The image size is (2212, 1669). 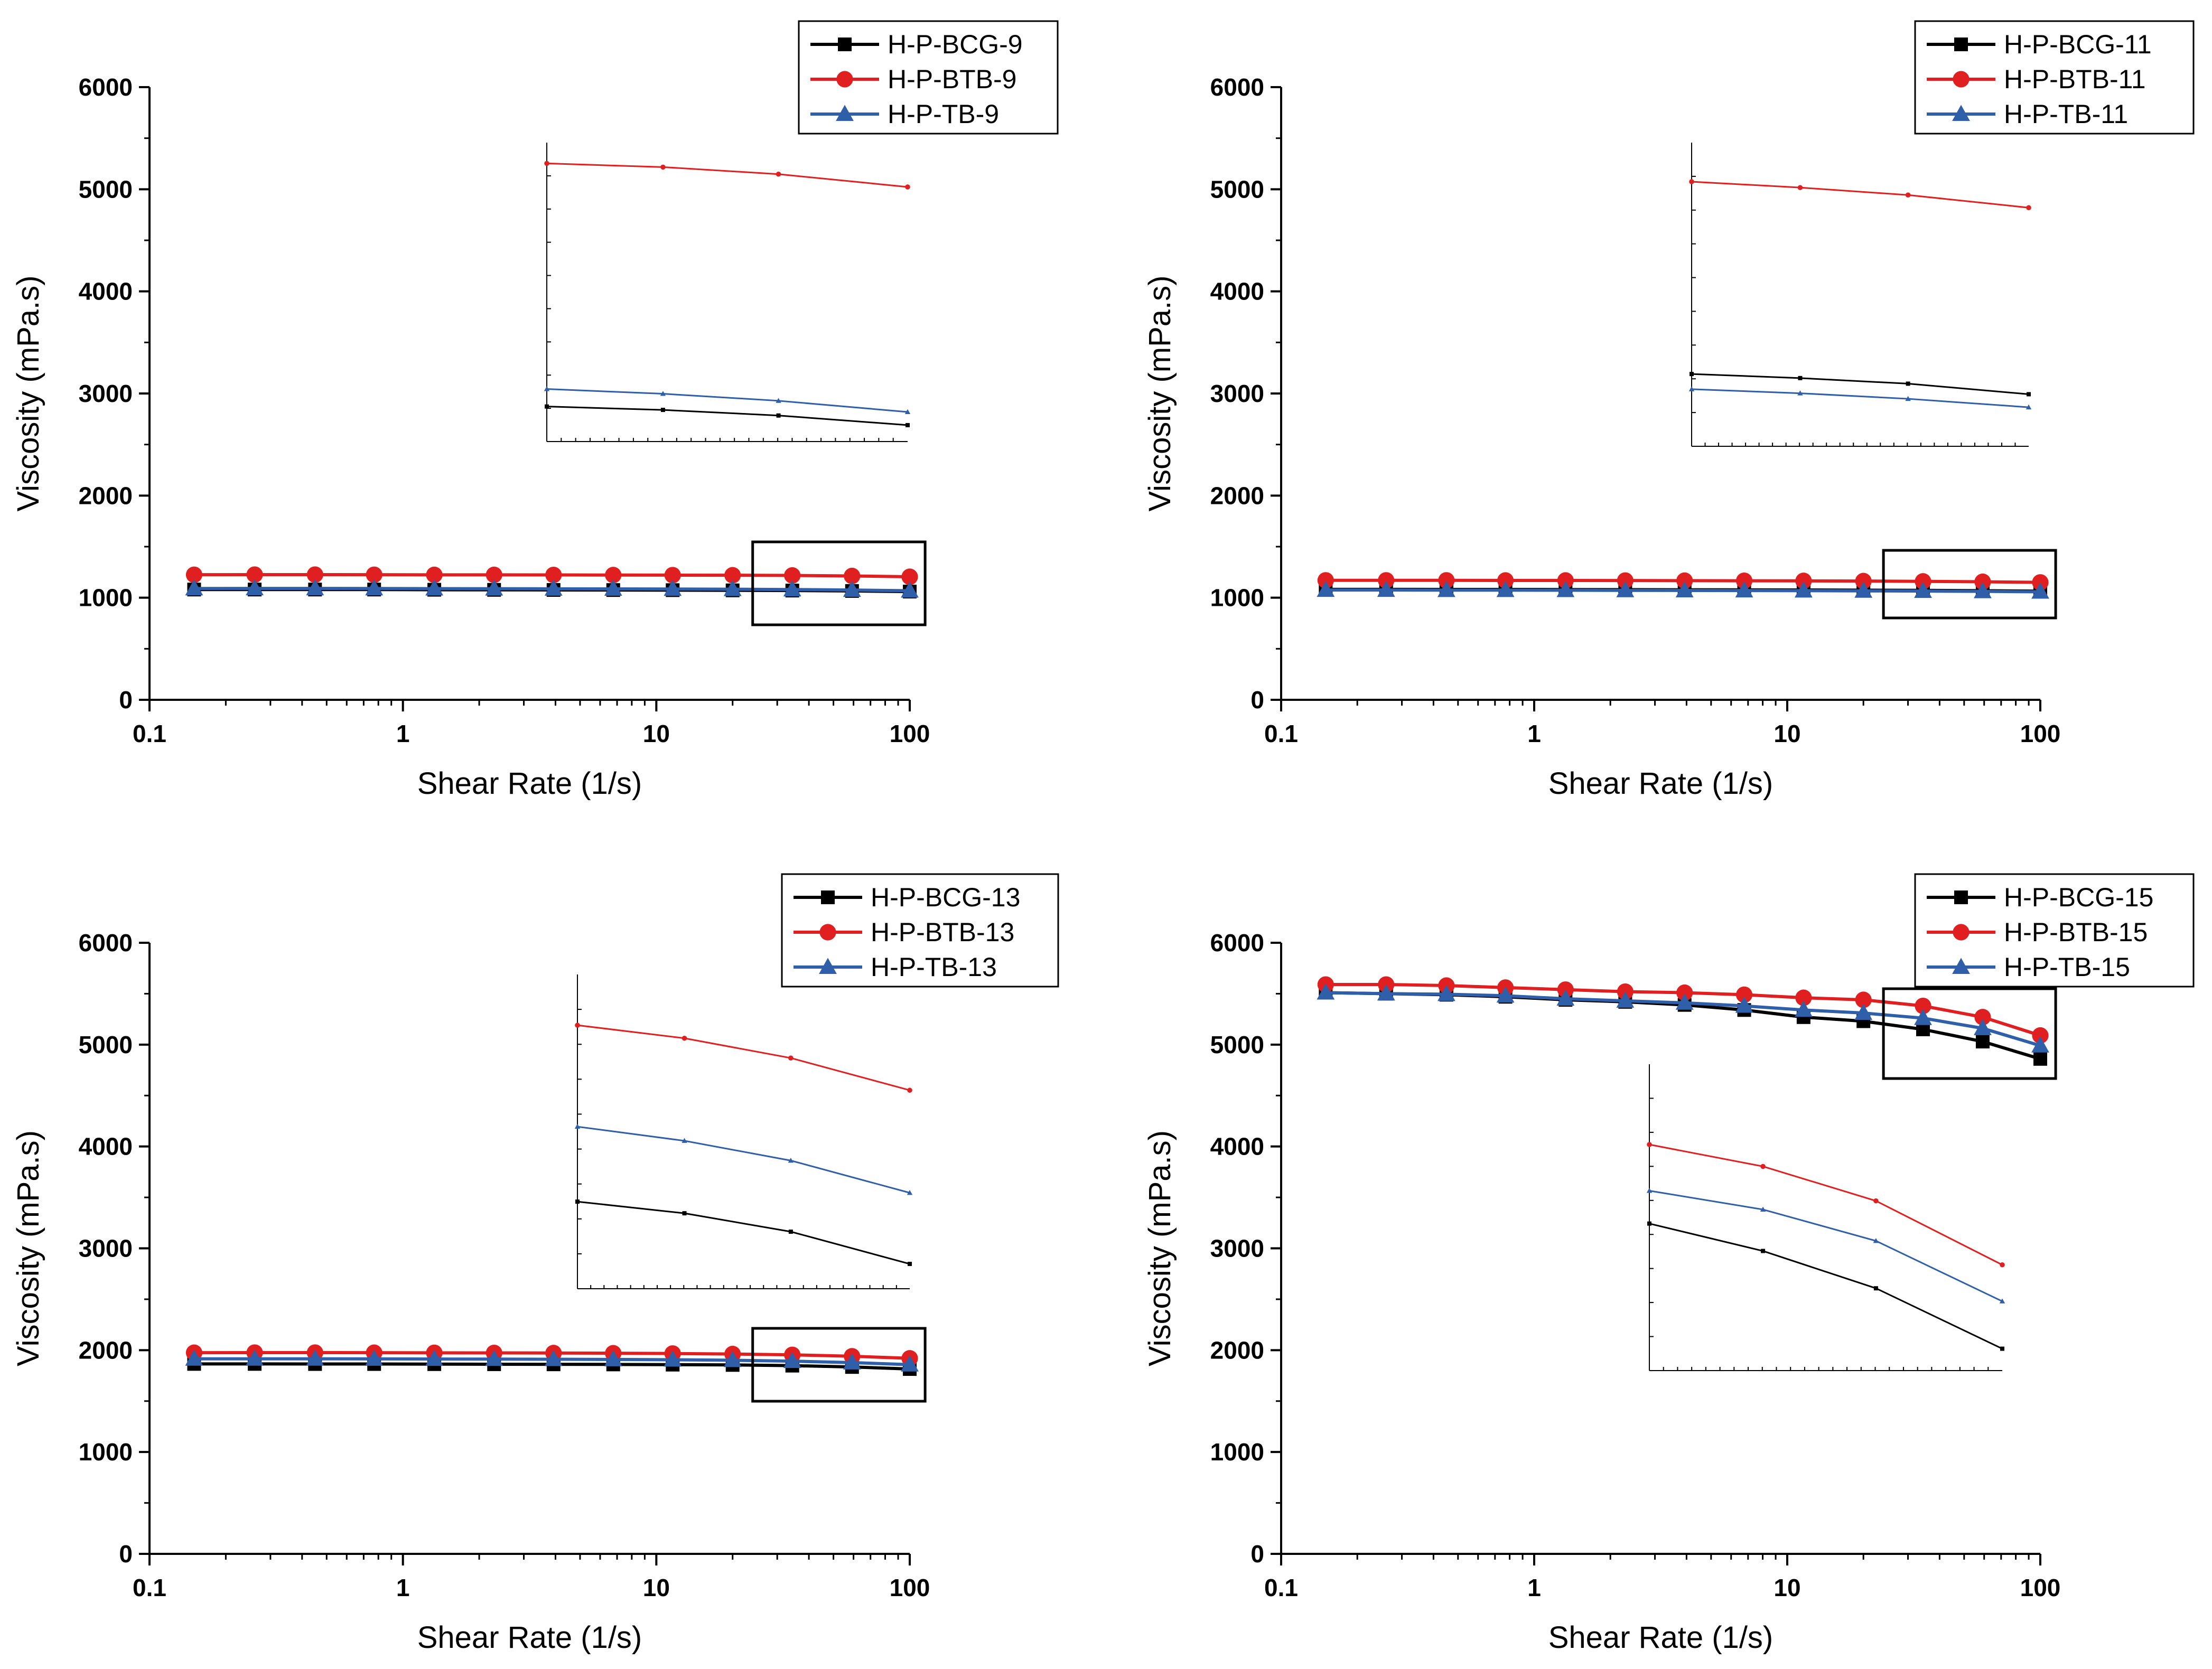 I want to click on y-tick-label: 4000, so click(x=1237, y=1146).